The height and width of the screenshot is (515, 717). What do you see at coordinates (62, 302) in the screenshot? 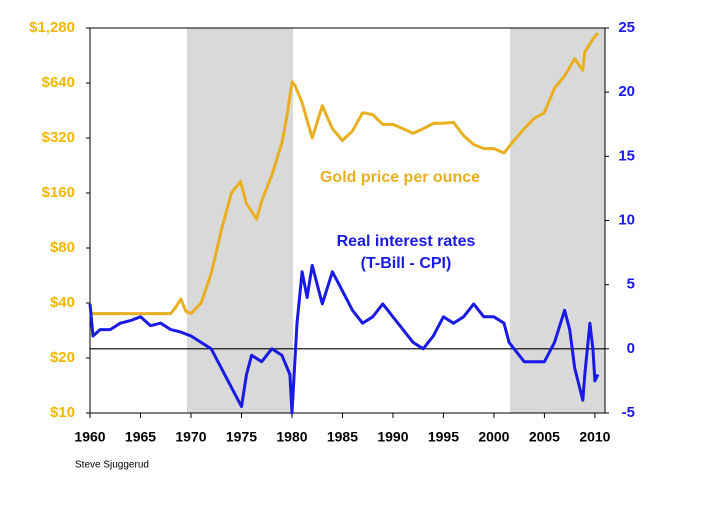
I see `y-tick-label: $40` at bounding box center [62, 302].